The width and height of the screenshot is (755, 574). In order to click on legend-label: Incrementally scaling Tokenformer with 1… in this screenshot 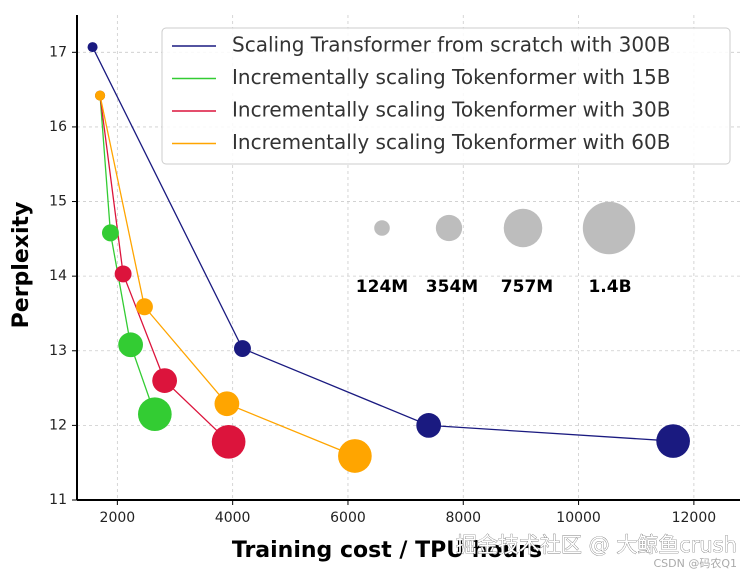, I will do `click(451, 77)`.